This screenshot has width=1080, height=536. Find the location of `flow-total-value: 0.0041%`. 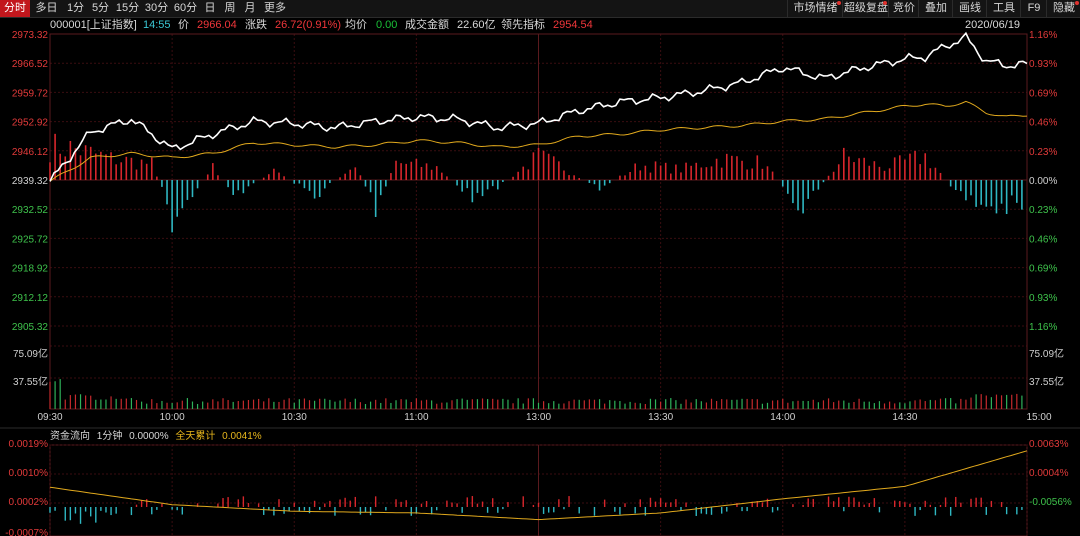

flow-total-value: 0.0041% is located at coordinates (242, 436).